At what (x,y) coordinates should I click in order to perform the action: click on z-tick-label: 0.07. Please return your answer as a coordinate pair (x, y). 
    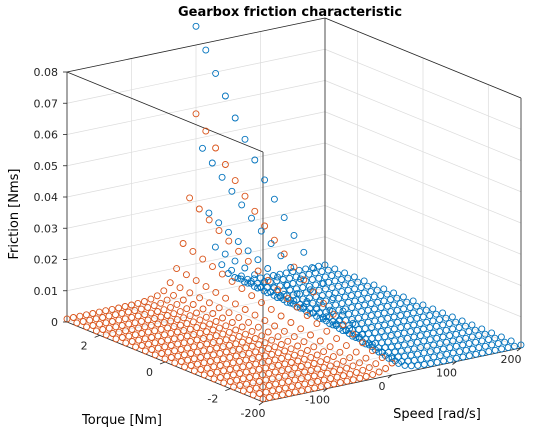
    Looking at the image, I should click on (46, 103).